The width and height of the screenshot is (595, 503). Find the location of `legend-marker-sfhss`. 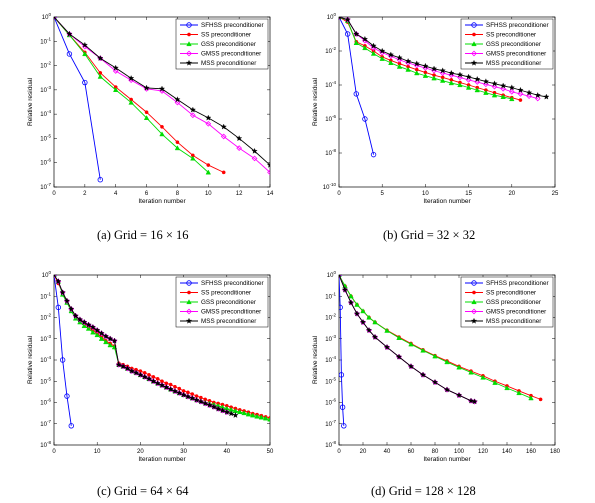

legend-marker-sfhss is located at coordinates (189, 283).